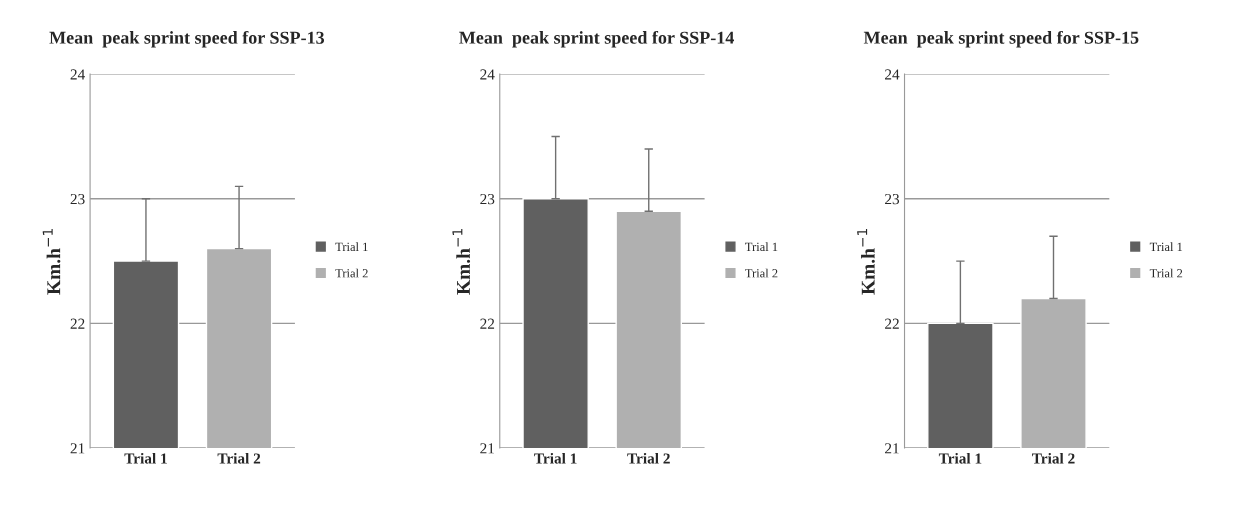  I want to click on chart-title: Mean peak sprint speed for SSP-13, so click(187, 39).